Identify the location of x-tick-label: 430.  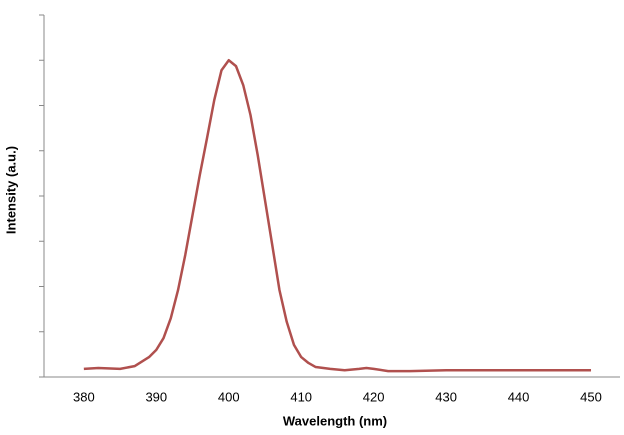
(446, 396).